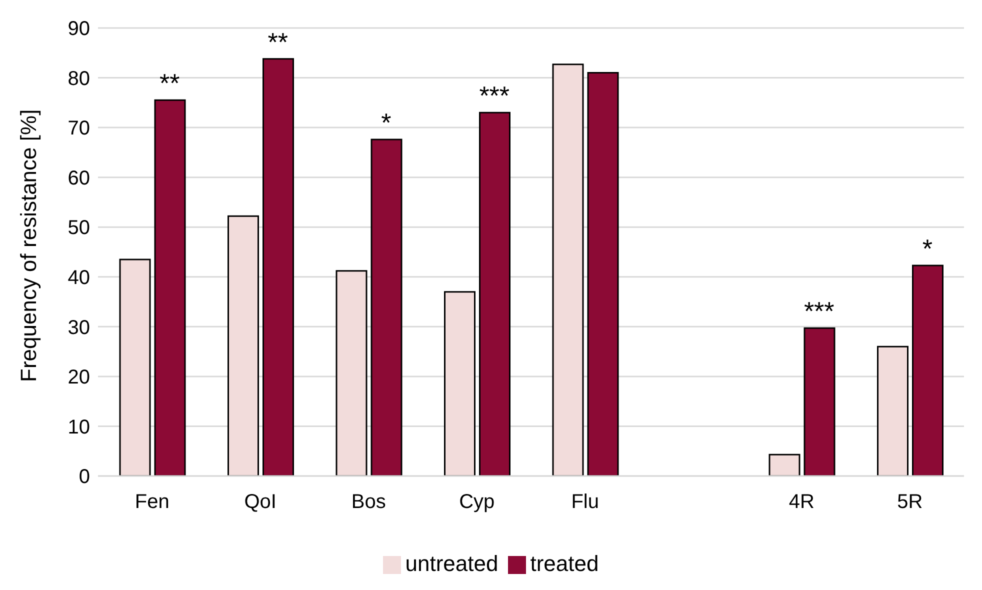  Describe the element at coordinates (152, 502) in the screenshot. I see `x-tick-label: Fen` at that location.